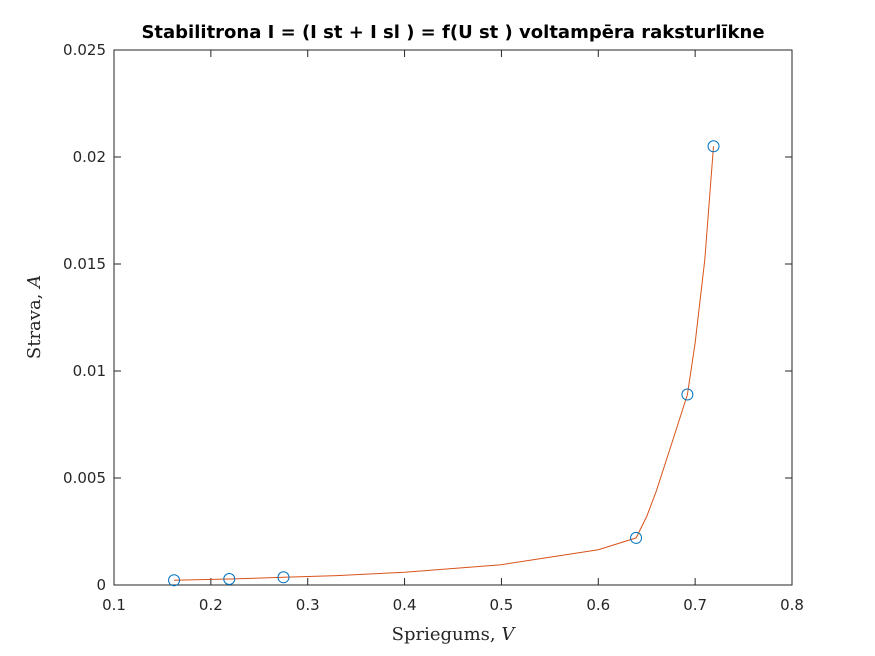 The image size is (875, 656). What do you see at coordinates (308, 605) in the screenshot?
I see `x-tick-label: 0.3` at bounding box center [308, 605].